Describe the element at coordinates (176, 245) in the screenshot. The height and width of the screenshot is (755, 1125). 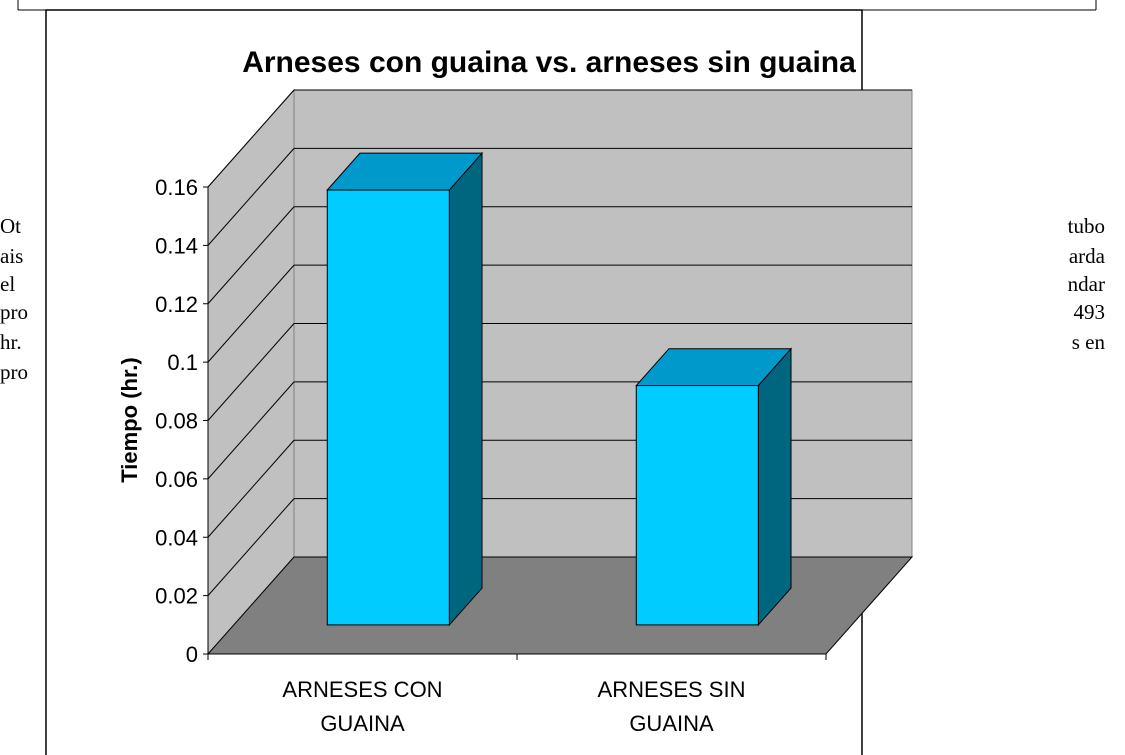
I see `y-tick-label: 0.14` at that location.